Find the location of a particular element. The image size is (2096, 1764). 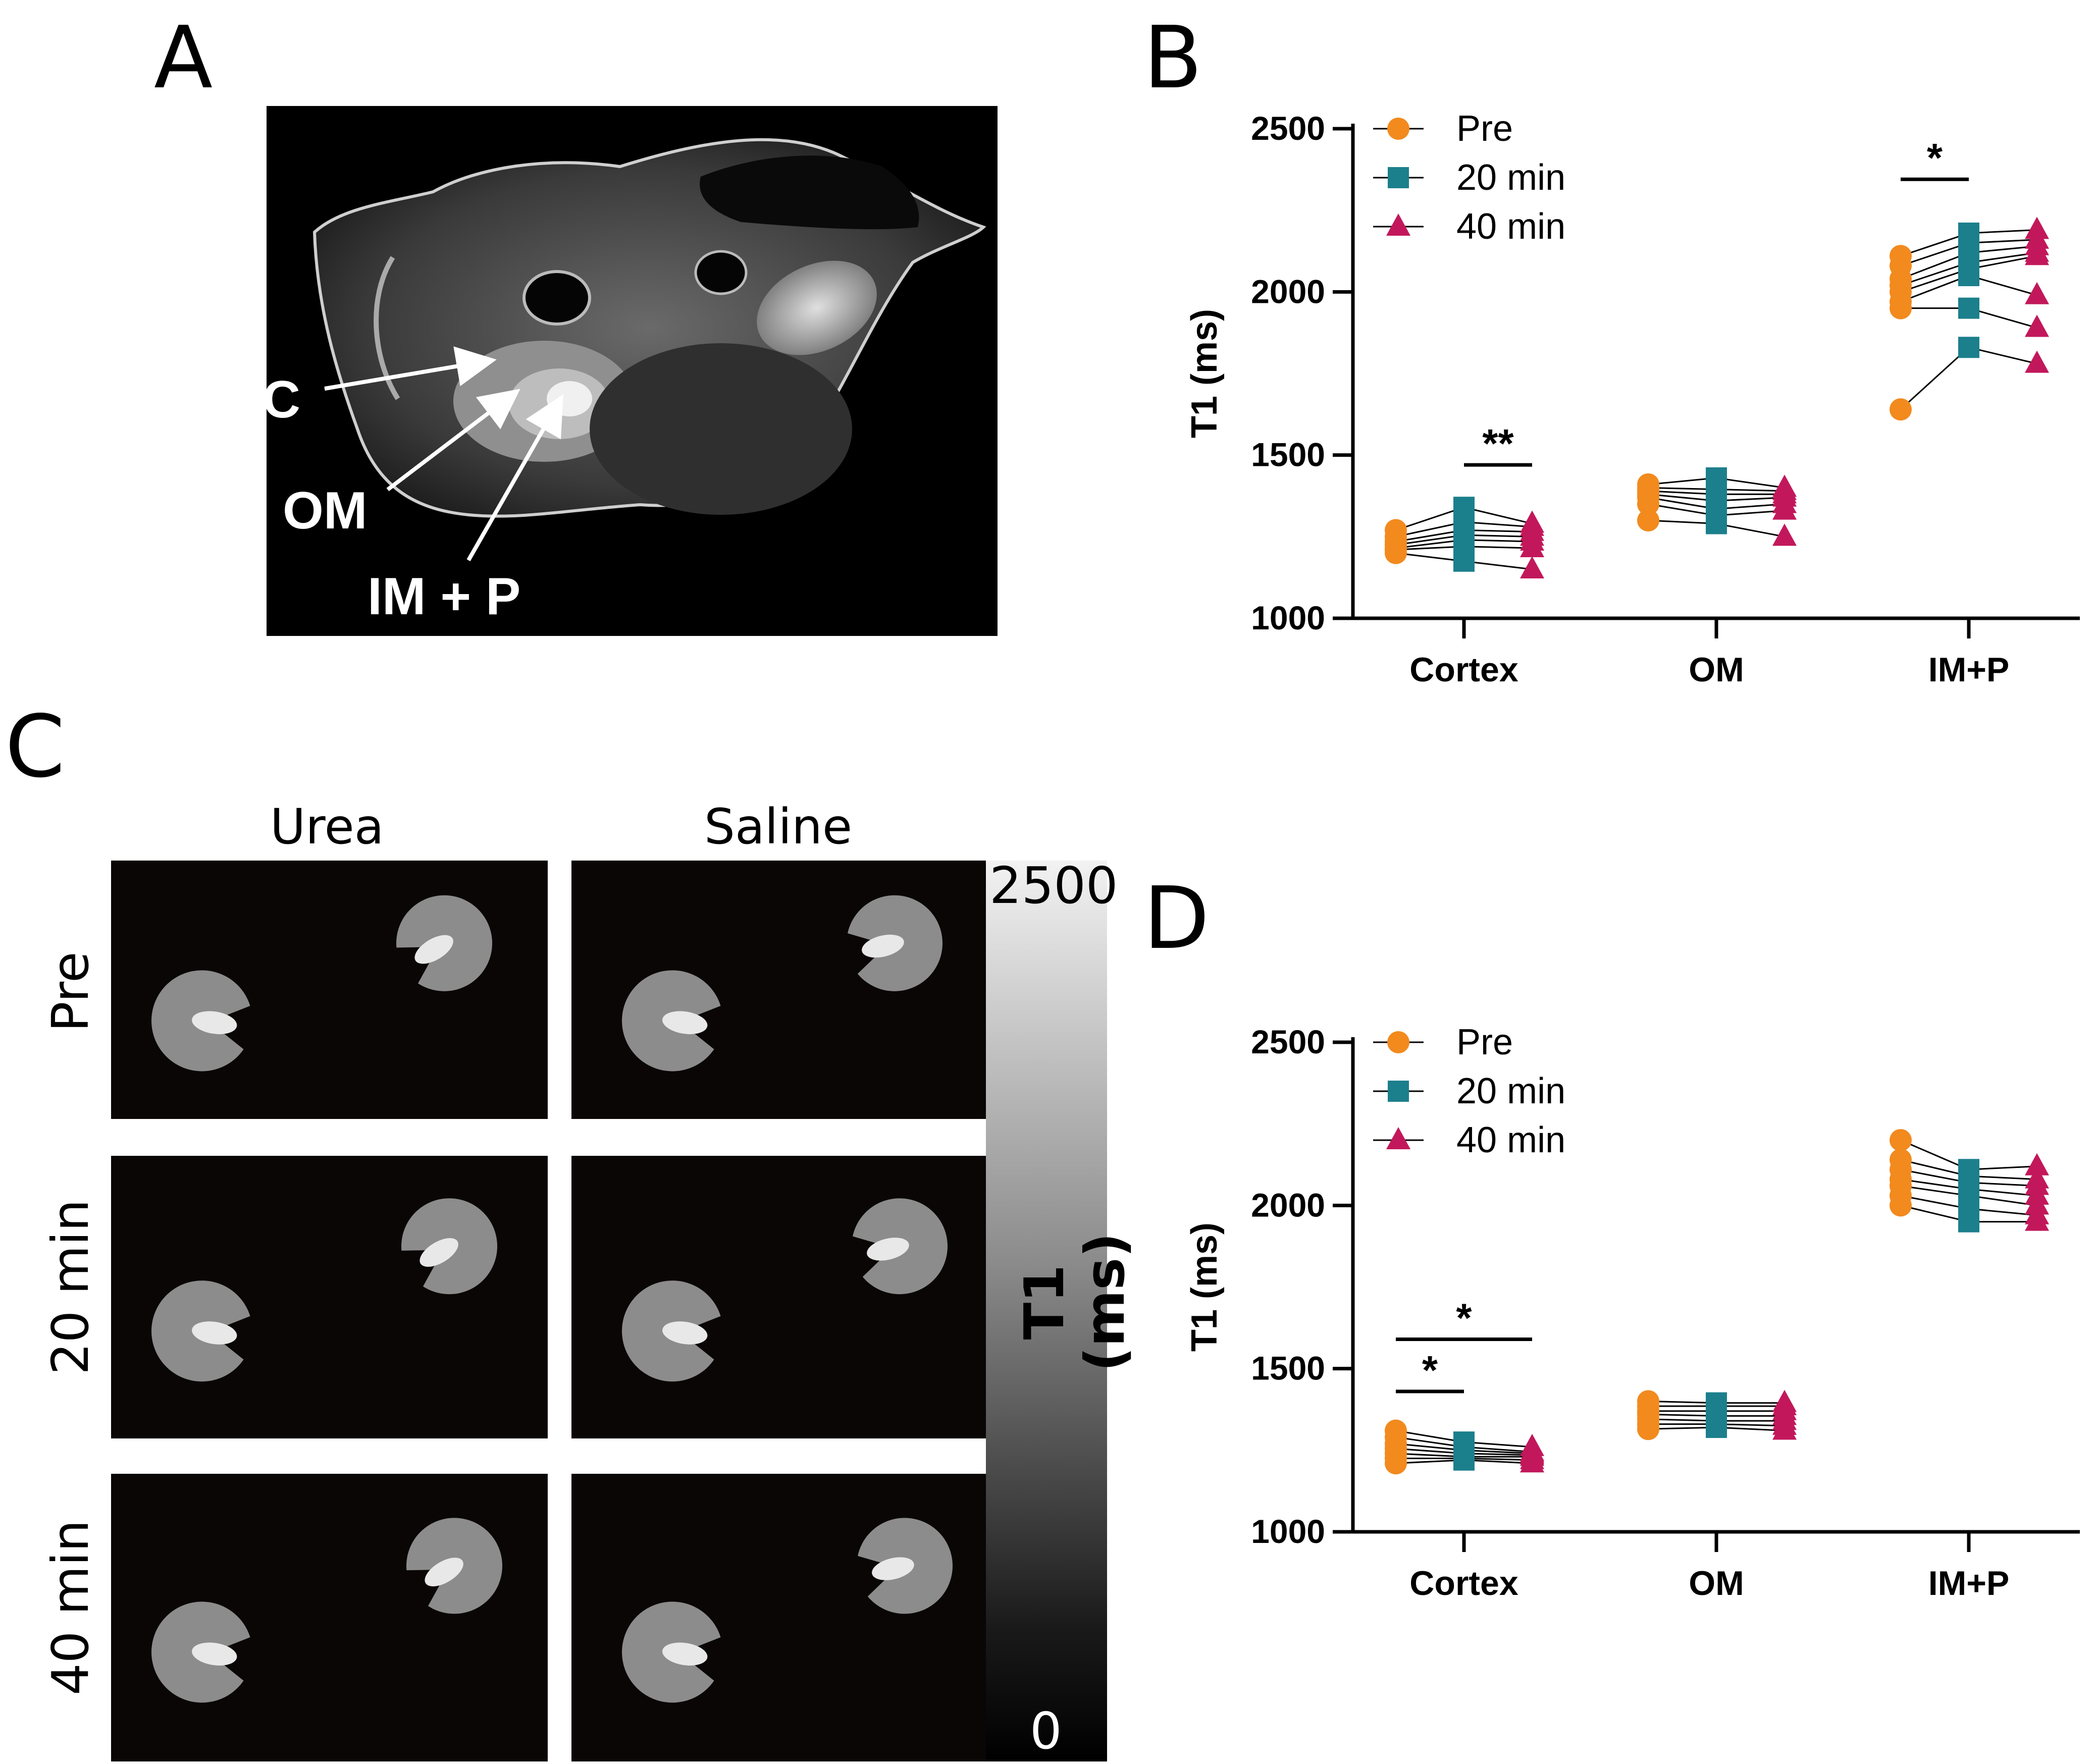

colorbar-min: 0 is located at coordinates (1046, 1730).